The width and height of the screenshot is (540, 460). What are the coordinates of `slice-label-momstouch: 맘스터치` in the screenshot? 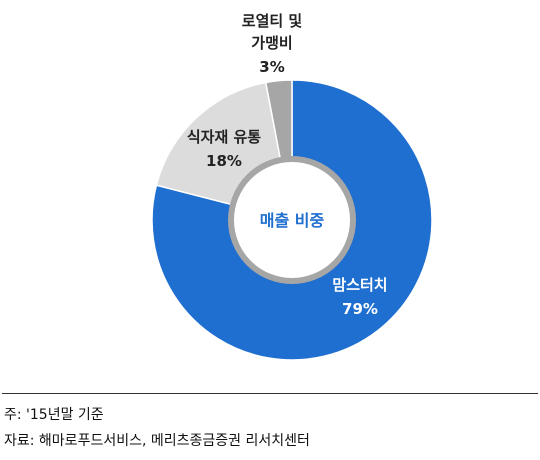 It's located at (359, 285).